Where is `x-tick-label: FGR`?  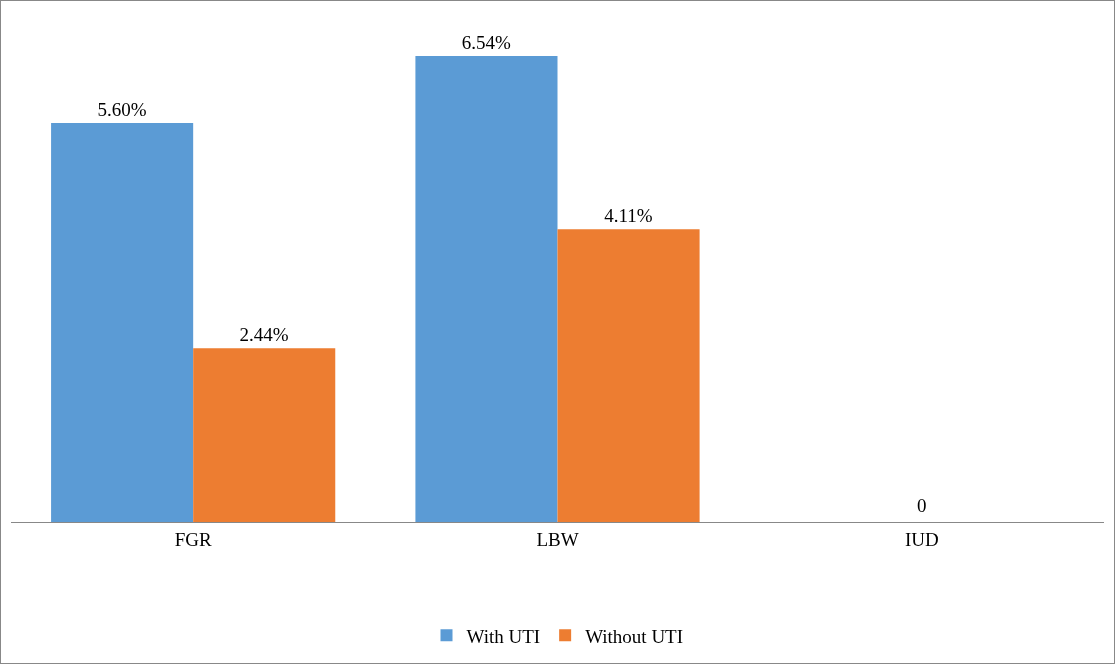
x-tick-label: FGR is located at coordinates (193, 539).